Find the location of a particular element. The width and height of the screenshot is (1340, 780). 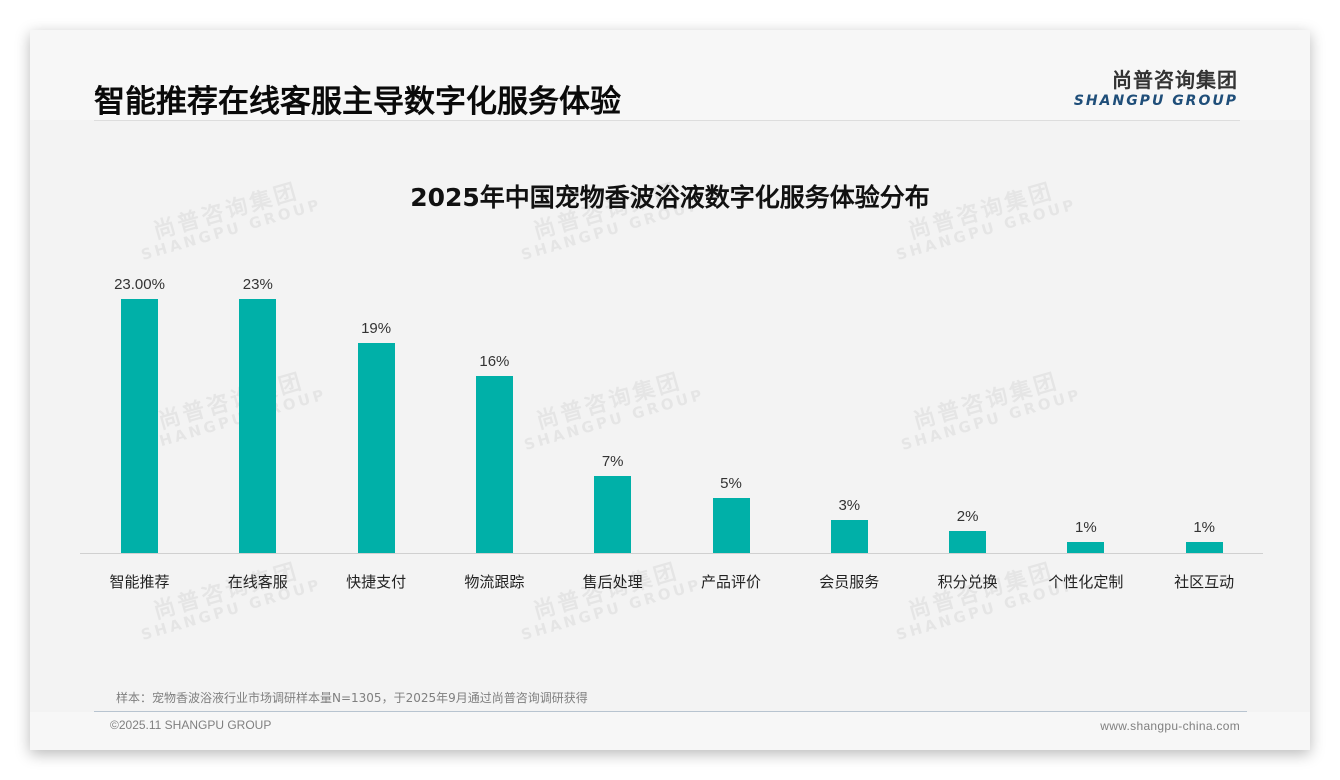

bar-group: 23% 在线客服 is located at coordinates (258, 390).